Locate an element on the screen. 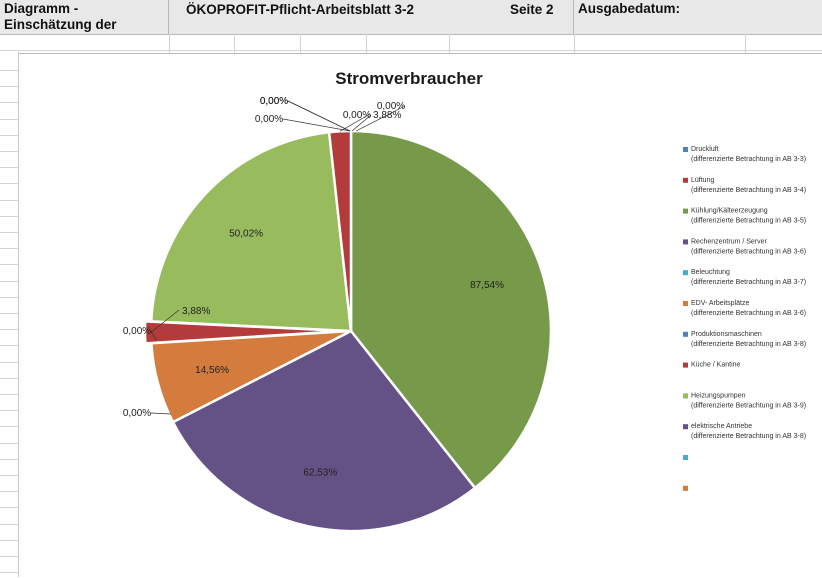  legend-item-name: Rechenzentrum / Server is located at coordinates (729, 241).